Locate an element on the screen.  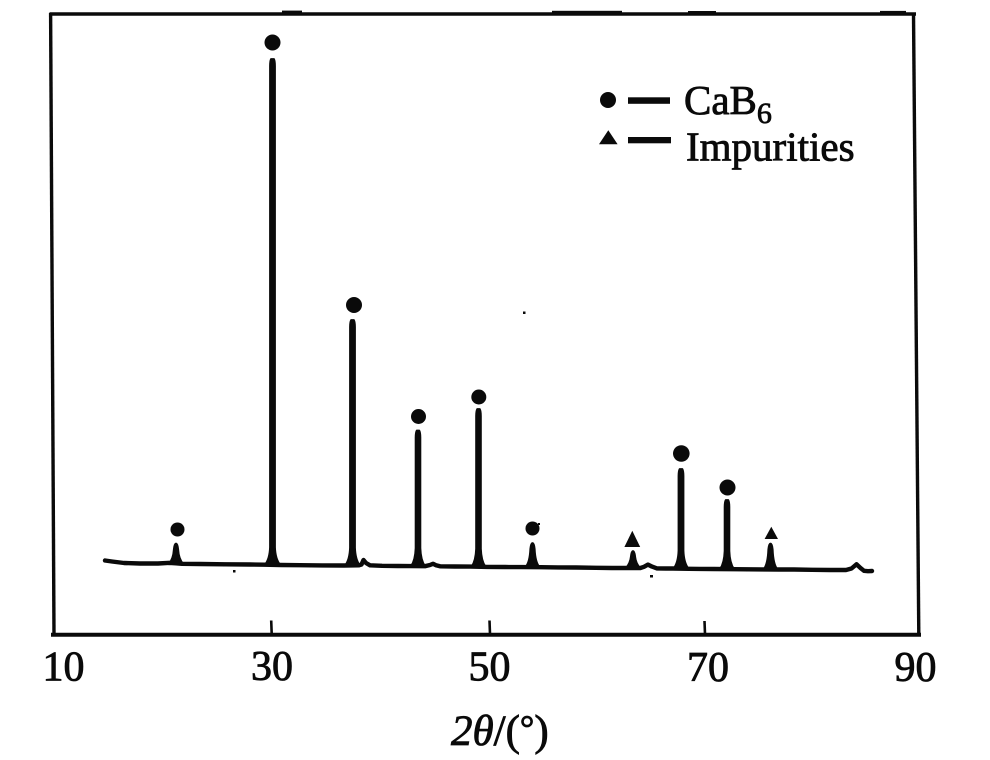
svg-text: 90 is located at coordinates (916, 668).